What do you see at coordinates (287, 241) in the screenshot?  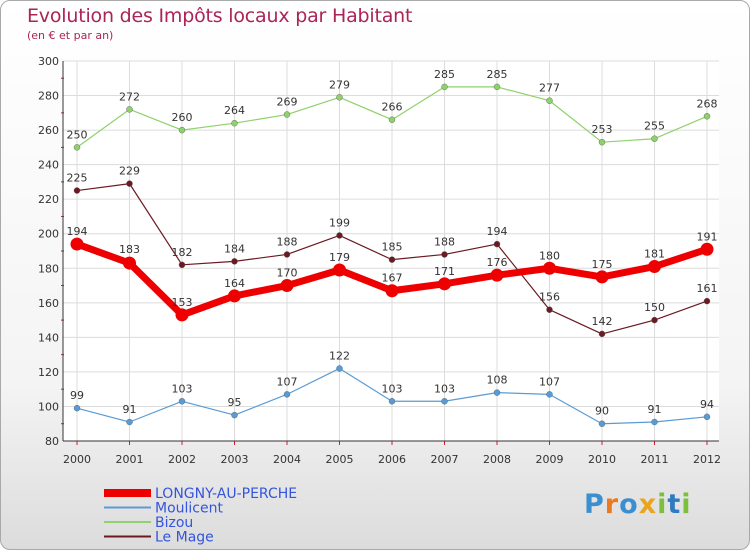 I see `data-label-le-mage-2004: 188` at bounding box center [287, 241].